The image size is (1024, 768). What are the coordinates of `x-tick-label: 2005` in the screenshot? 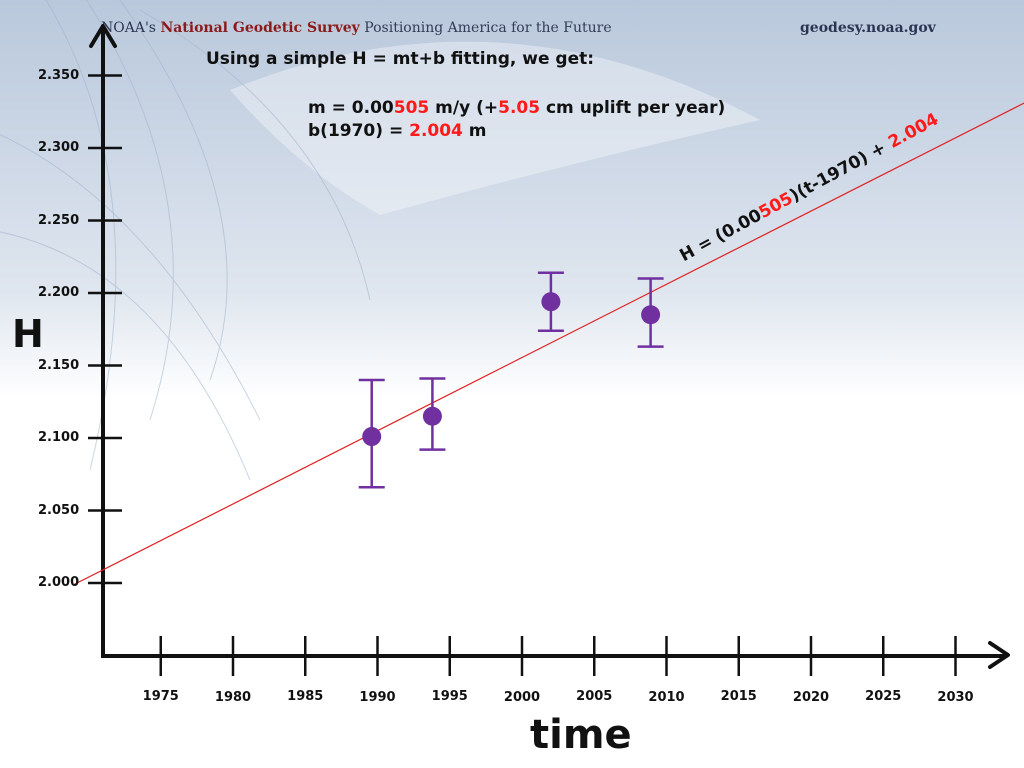 It's located at (594, 696).